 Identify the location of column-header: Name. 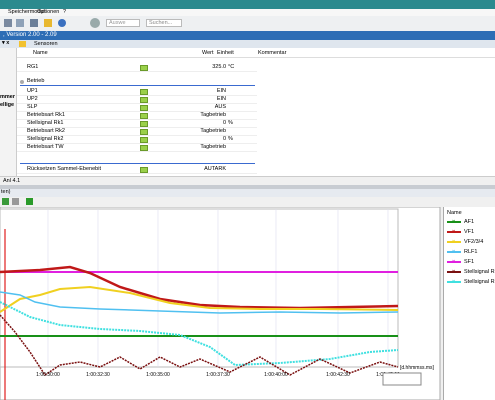
(40, 53).